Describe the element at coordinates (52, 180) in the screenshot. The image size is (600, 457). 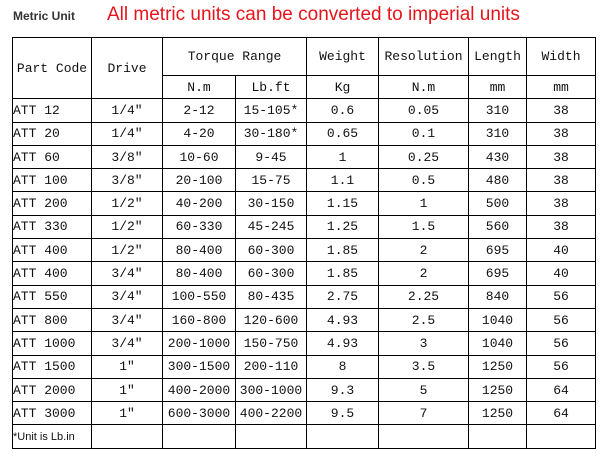
I see `cell-part-code: ATT 100` at that location.